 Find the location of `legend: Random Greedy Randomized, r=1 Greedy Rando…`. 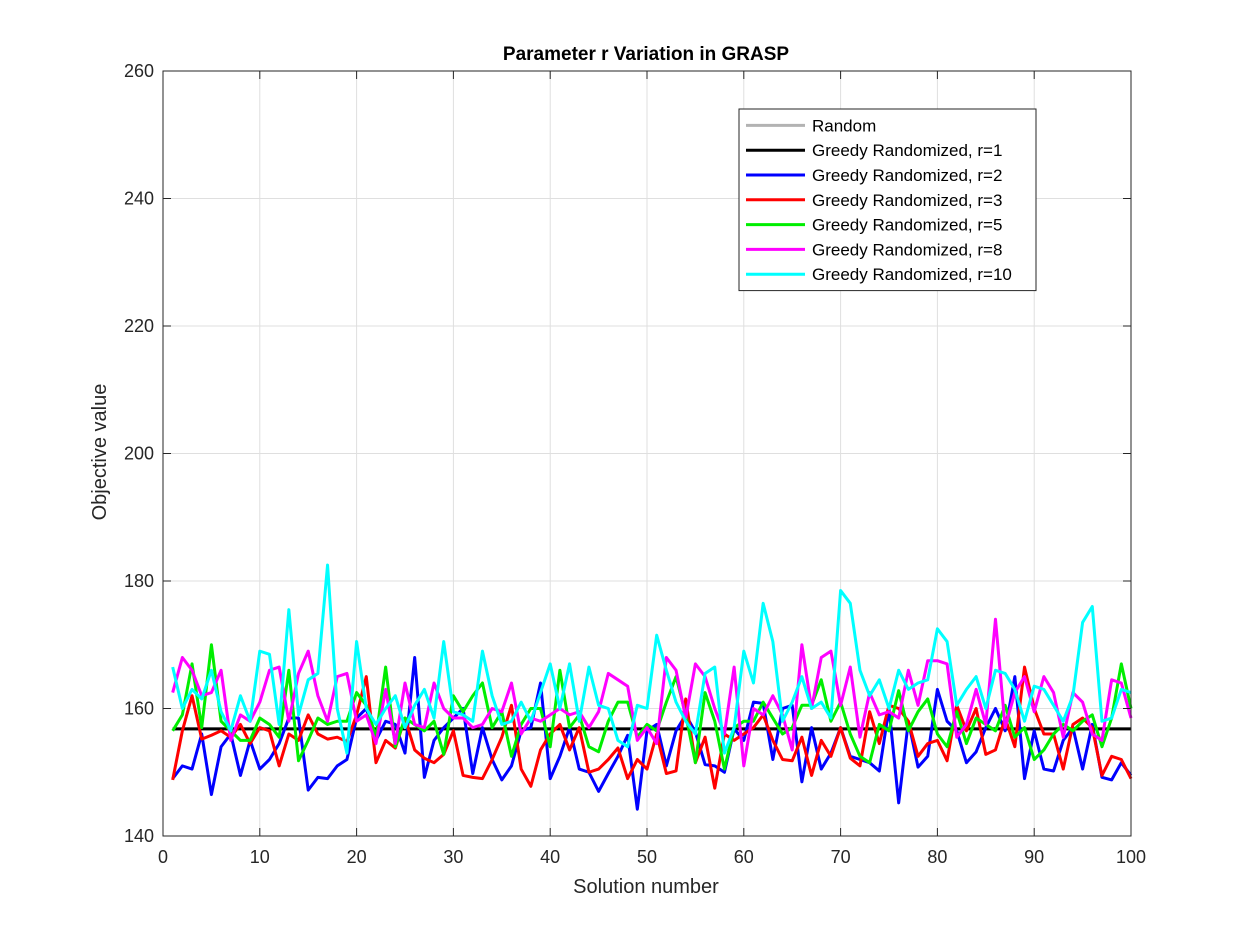

legend: Random Greedy Randomized, r=1 Greedy Rando… is located at coordinates (887, 200).